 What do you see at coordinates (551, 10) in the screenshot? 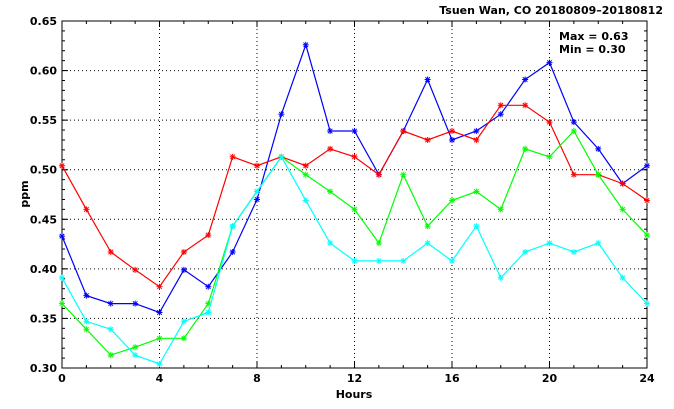
I see `chart-title: Tsuen Wan, CO 20180809–20180812` at bounding box center [551, 10].